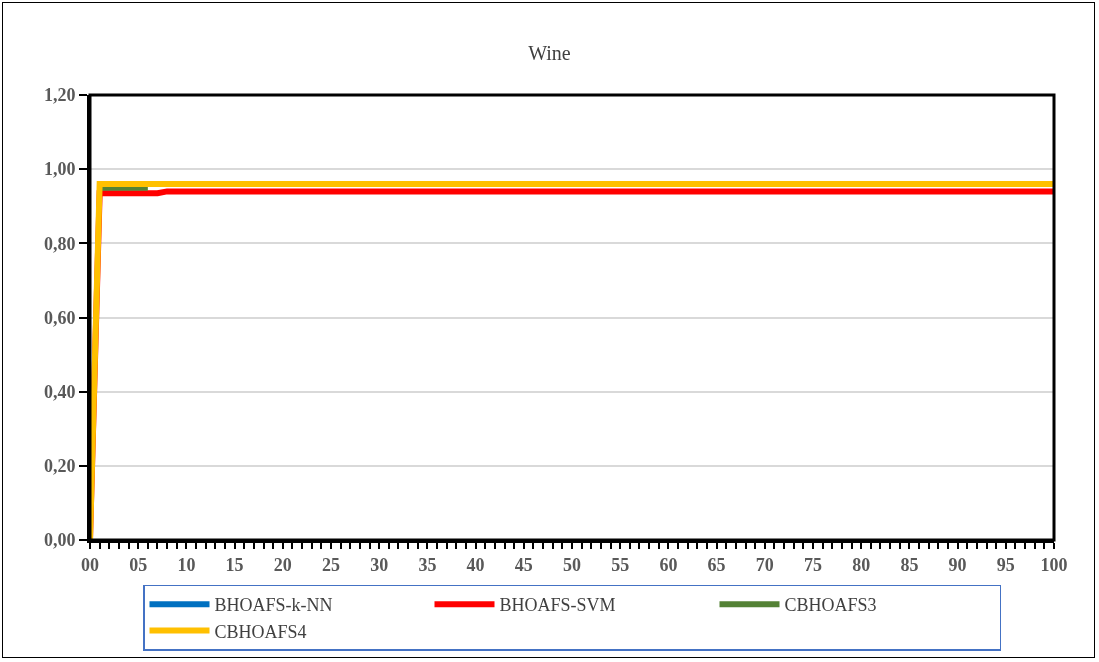 This screenshot has width=1099, height=662. I want to click on y-tick-label: 0,60, so click(59, 317).